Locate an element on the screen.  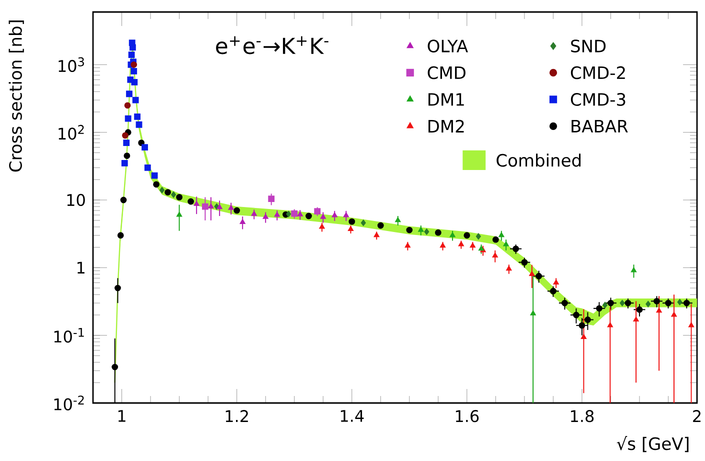
x-tick-label: 1.8 is located at coordinates (582, 416).